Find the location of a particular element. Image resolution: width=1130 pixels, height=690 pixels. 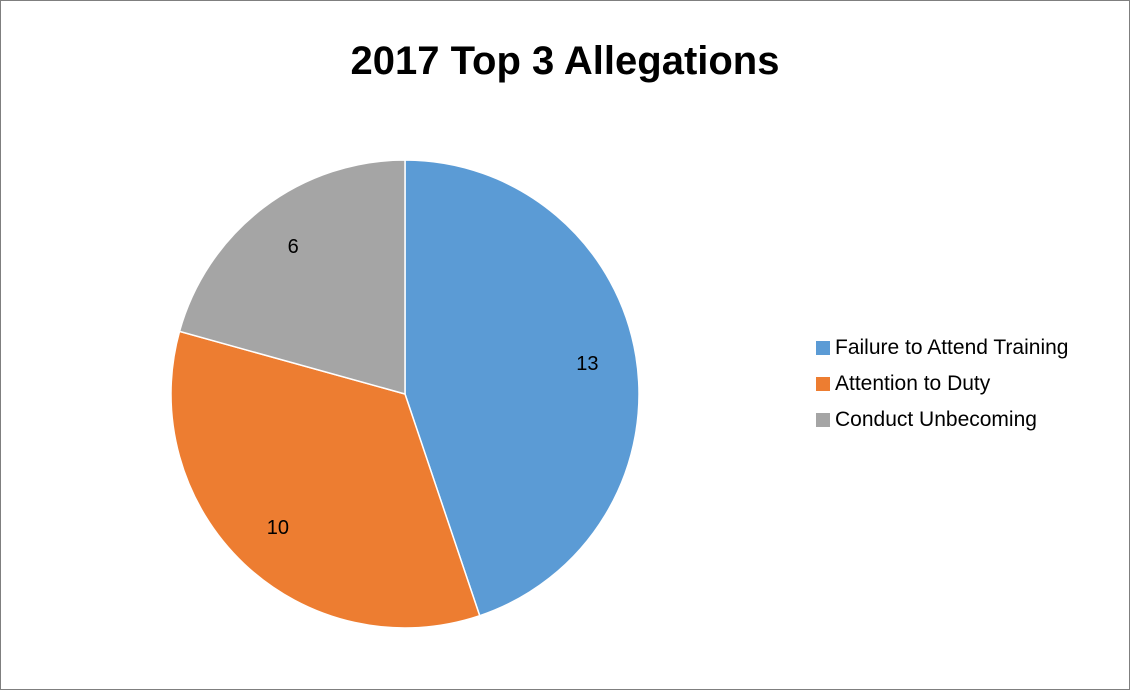

legend-item-conduct-unbecoming: Conduct Unbecoming is located at coordinates (942, 420).